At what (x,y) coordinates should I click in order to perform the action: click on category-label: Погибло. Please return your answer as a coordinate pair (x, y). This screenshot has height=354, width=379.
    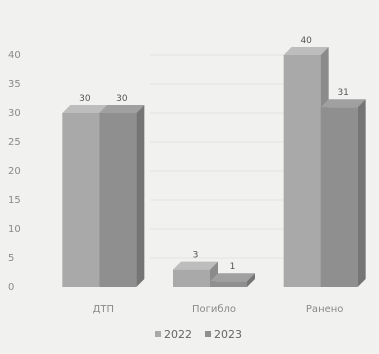
    Looking at the image, I should click on (214, 309).